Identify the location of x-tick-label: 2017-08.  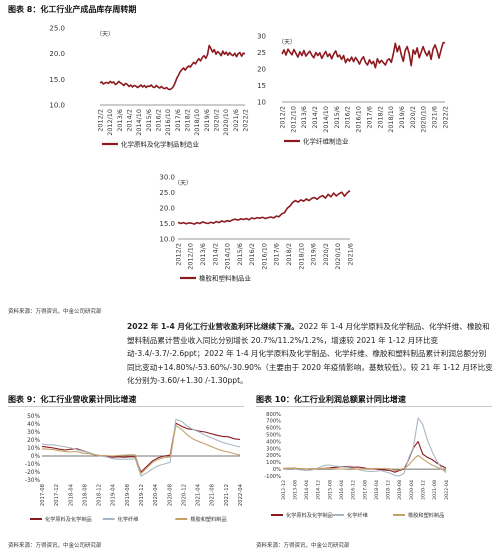
(43, 494).